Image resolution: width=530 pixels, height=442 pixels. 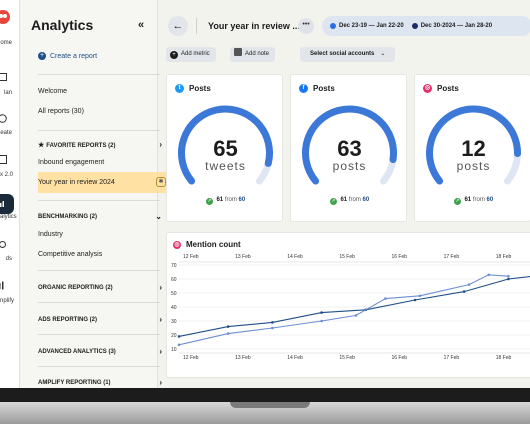 What do you see at coordinates (62, 25) in the screenshot?
I see `sidebar-title: Analytics` at bounding box center [62, 25].